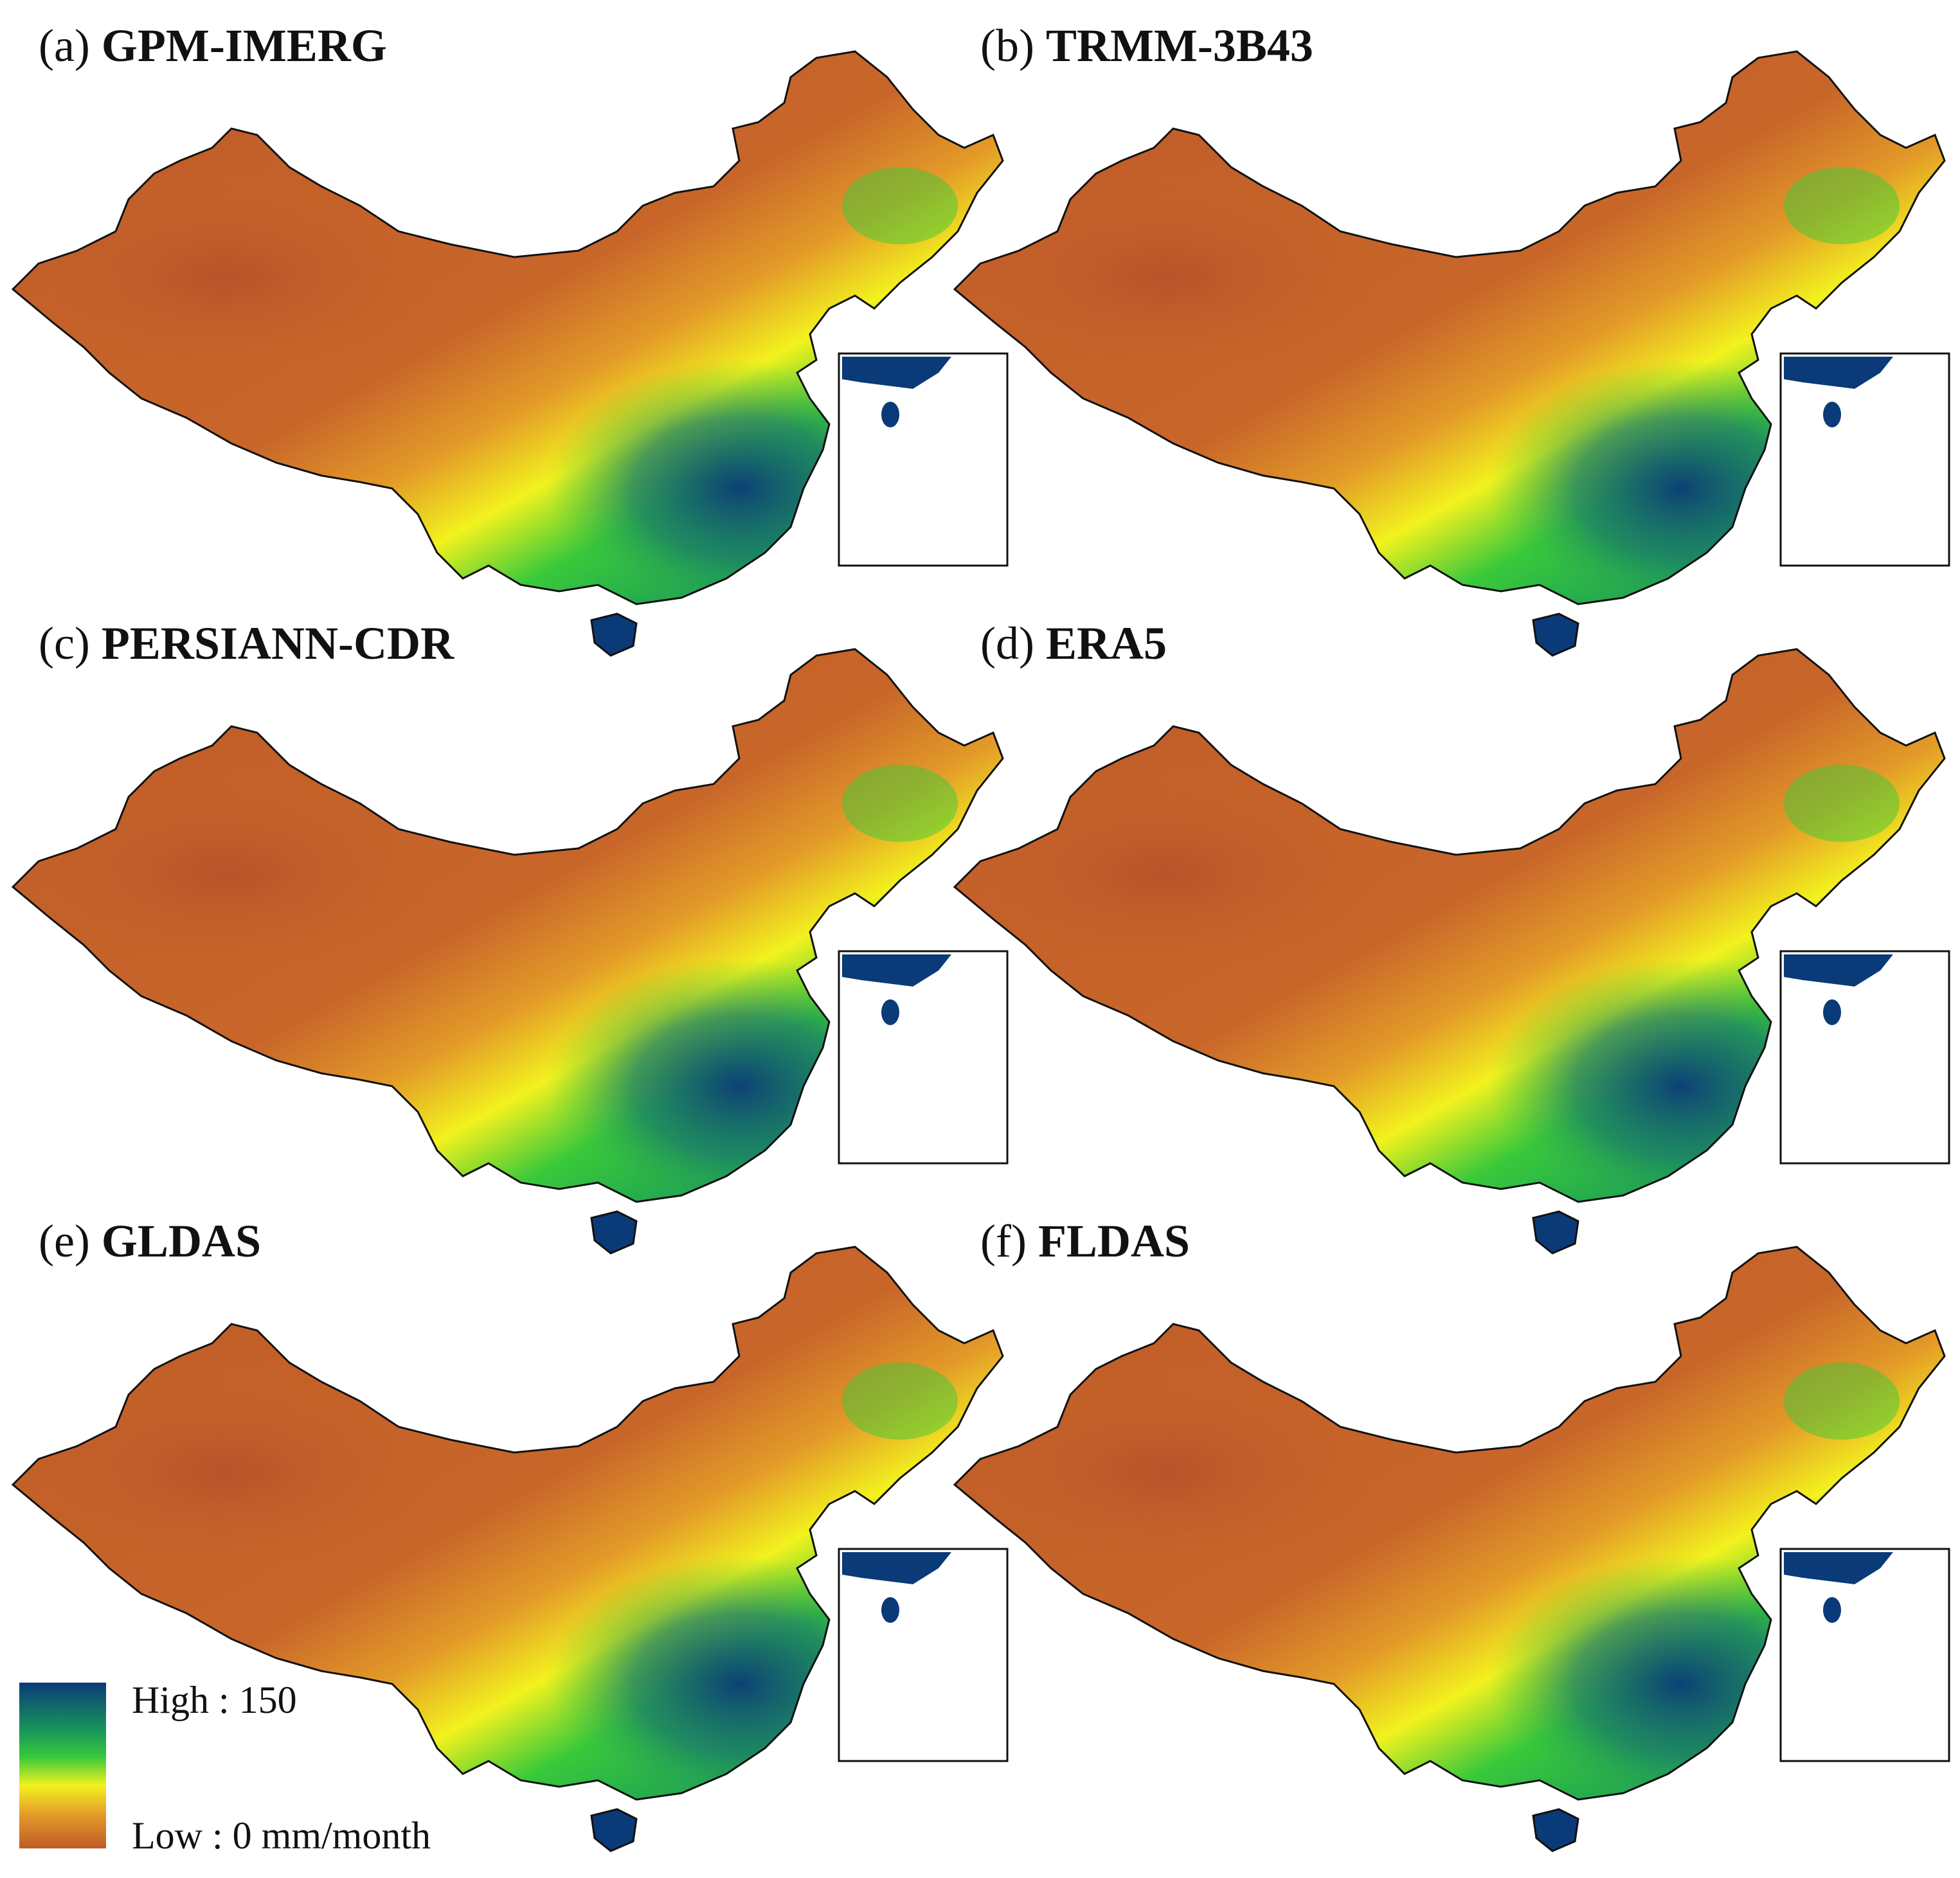 Image resolution: width=1960 pixels, height=1878 pixels. What do you see at coordinates (1106, 643) in the screenshot?
I see `panel-name-d: ERA5` at bounding box center [1106, 643].